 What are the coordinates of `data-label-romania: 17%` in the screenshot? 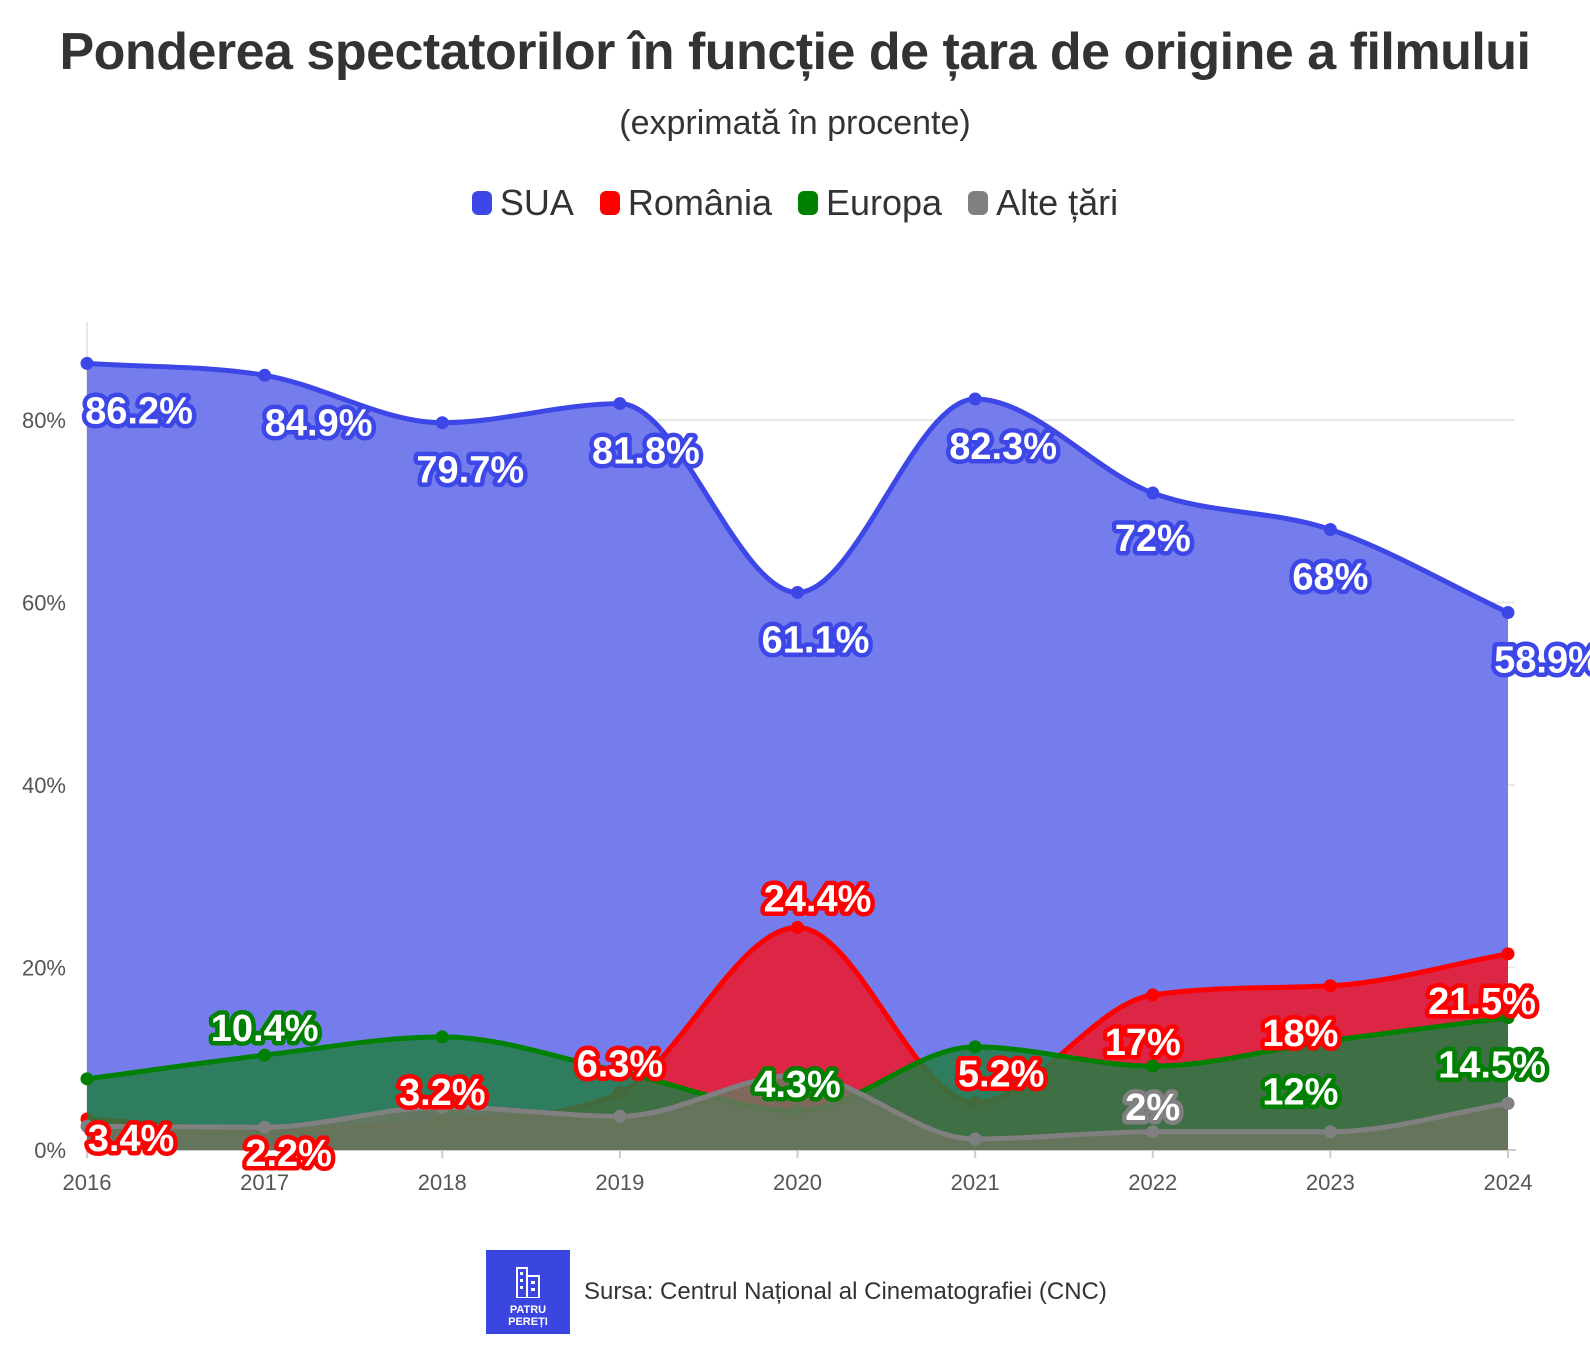 It's located at (1143, 1043).